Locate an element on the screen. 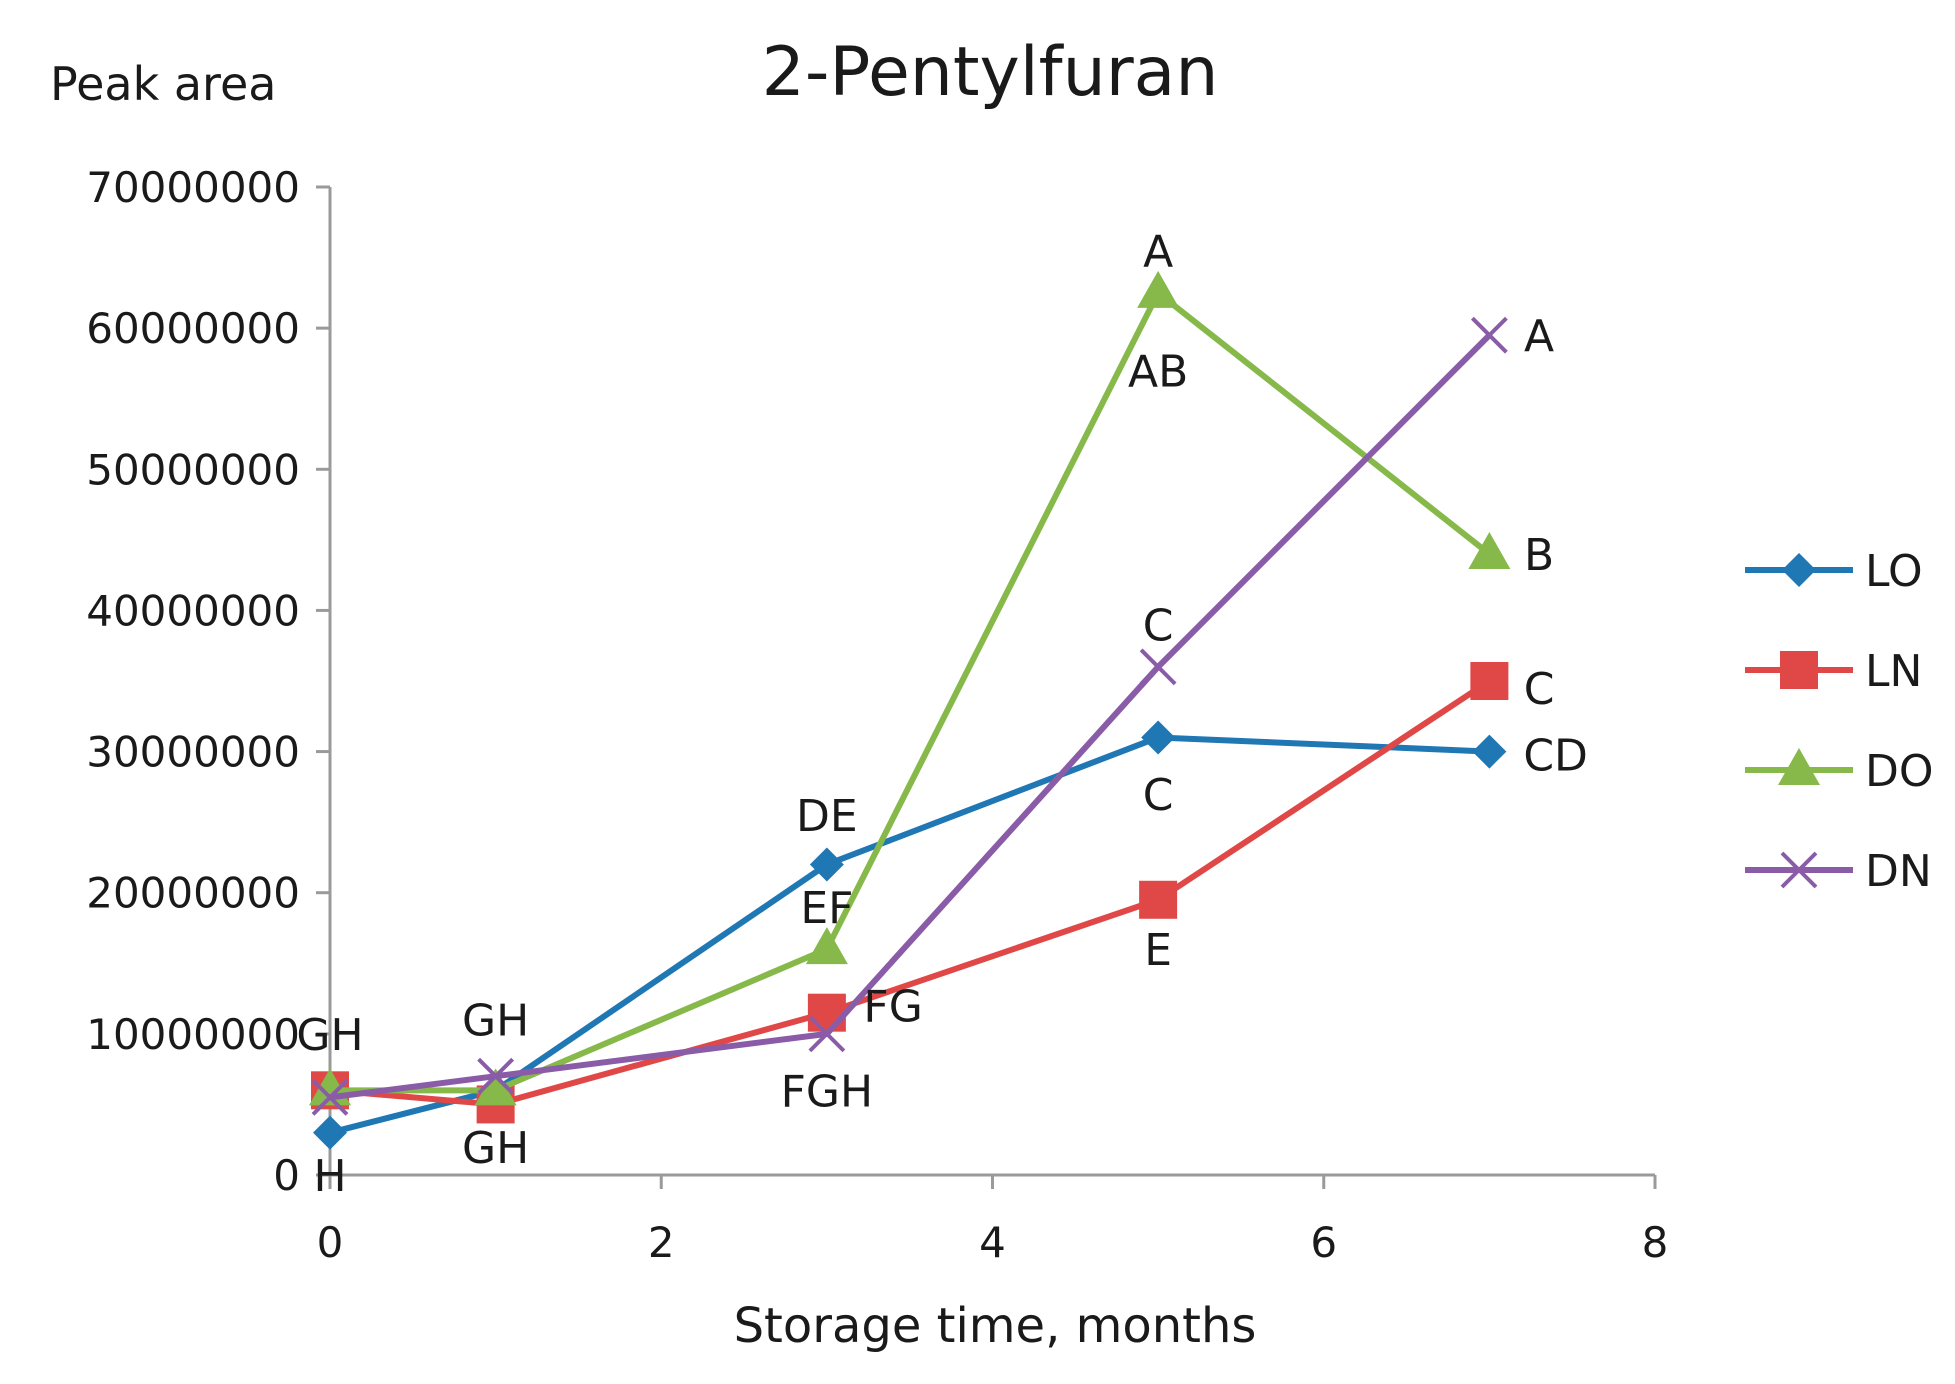 The image size is (1955, 1384). legend-item-do: DO is located at coordinates (1839, 771).